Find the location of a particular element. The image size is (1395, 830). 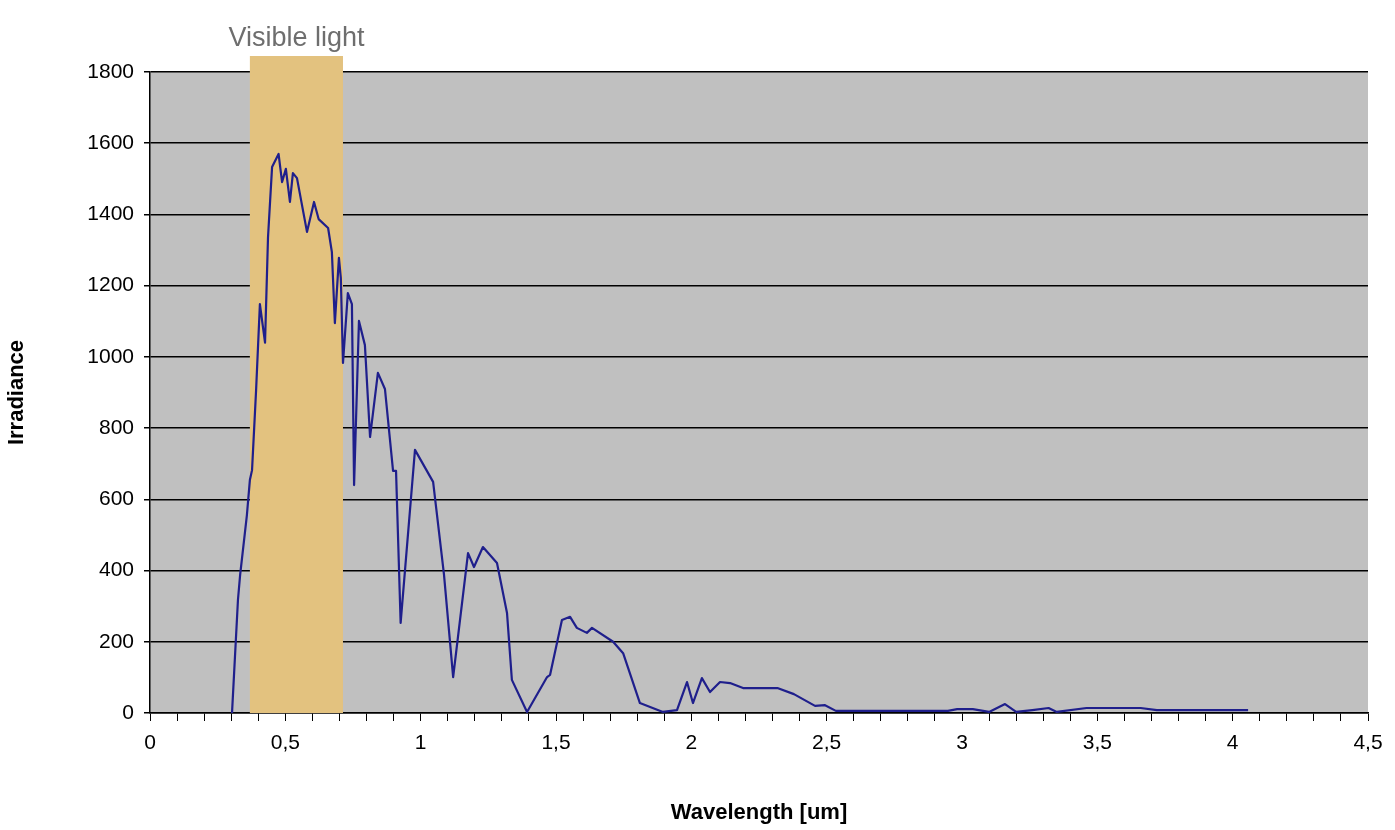

y-tick-label: 0 is located at coordinates (128, 711).